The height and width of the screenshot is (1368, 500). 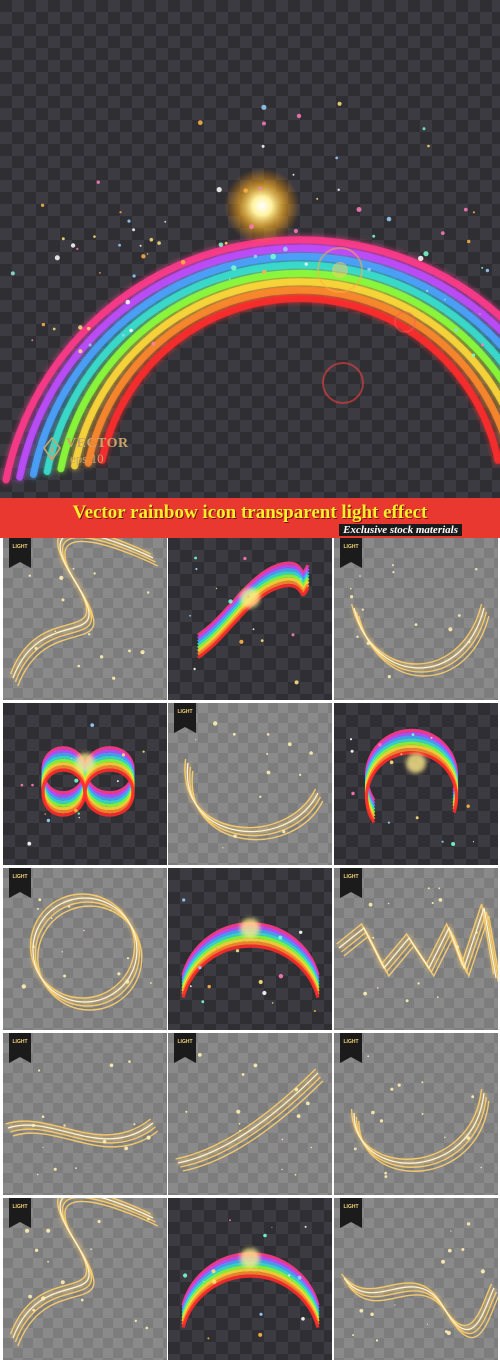 What do you see at coordinates (262, 206) in the screenshot?
I see `sun-flare` at bounding box center [262, 206].